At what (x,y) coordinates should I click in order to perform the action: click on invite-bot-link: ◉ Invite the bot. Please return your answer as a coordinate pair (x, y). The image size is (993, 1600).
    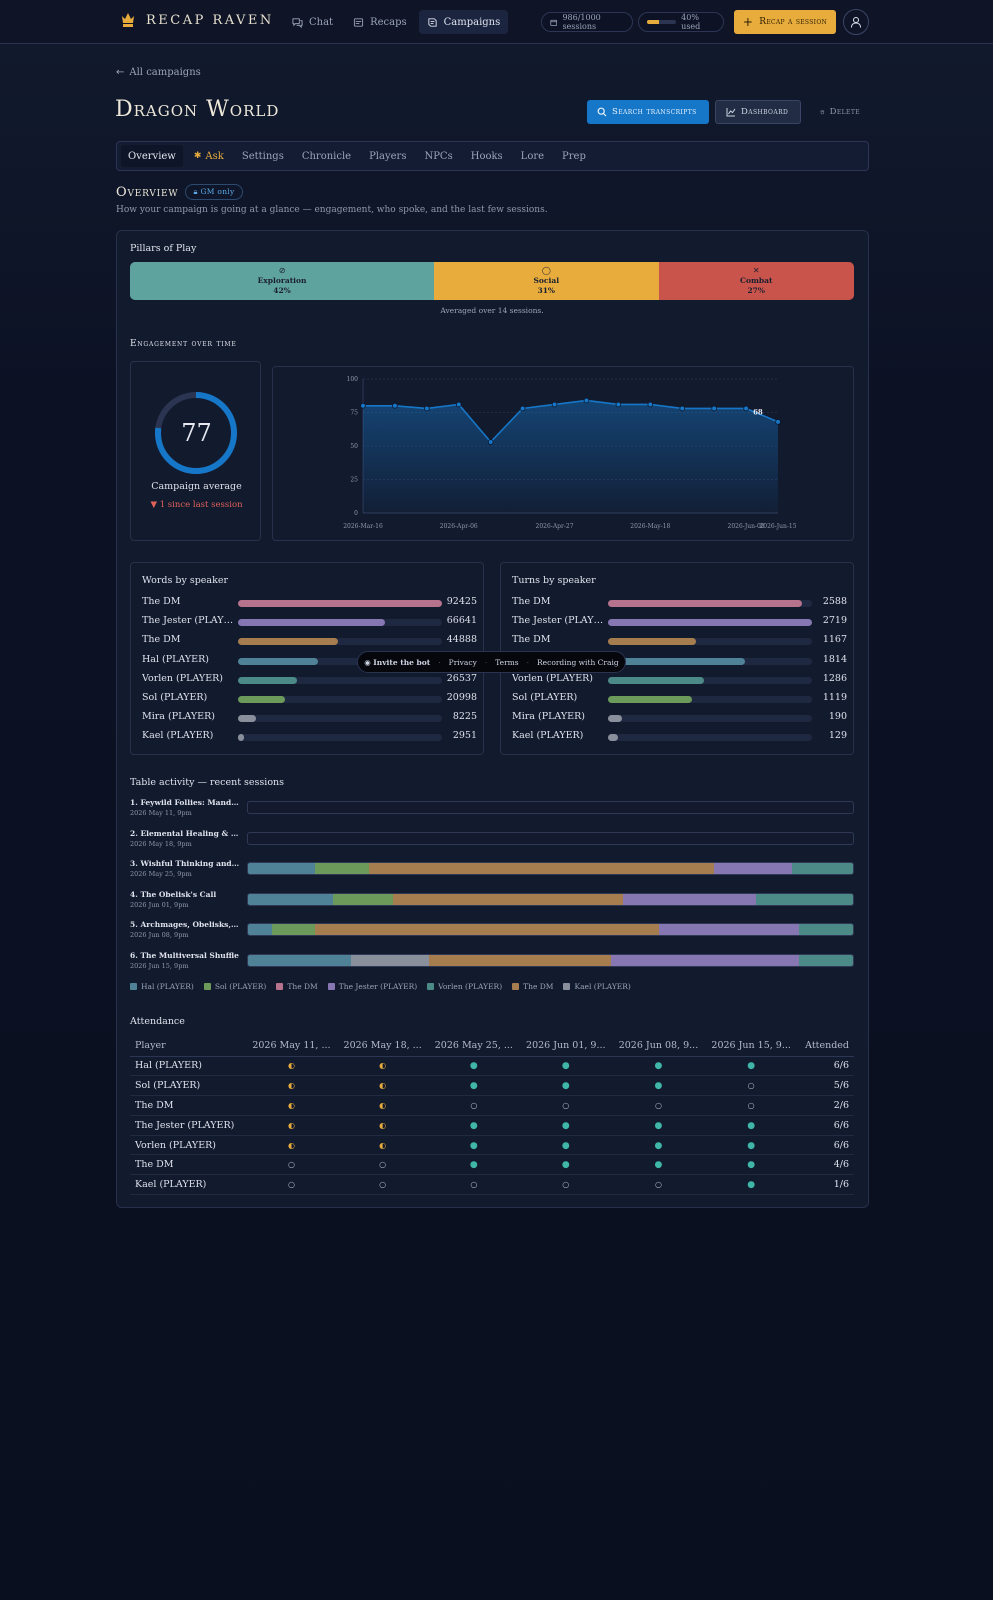
    Looking at the image, I should click on (397, 662).